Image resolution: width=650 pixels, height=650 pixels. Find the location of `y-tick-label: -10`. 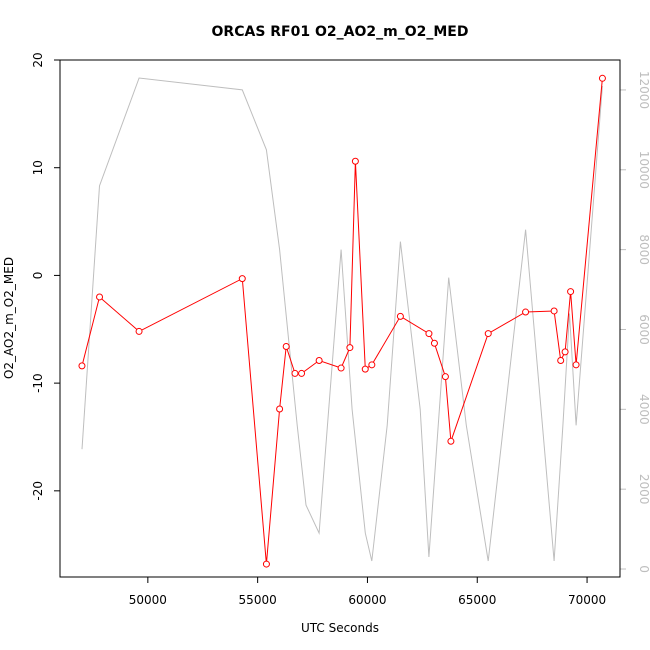

y-tick-label: -10 is located at coordinates (38, 383).